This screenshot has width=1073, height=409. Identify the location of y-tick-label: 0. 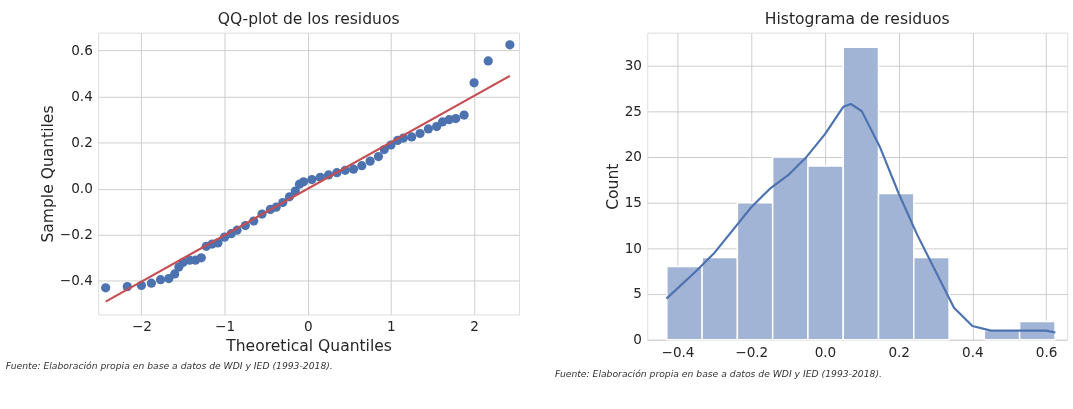
(637, 339).